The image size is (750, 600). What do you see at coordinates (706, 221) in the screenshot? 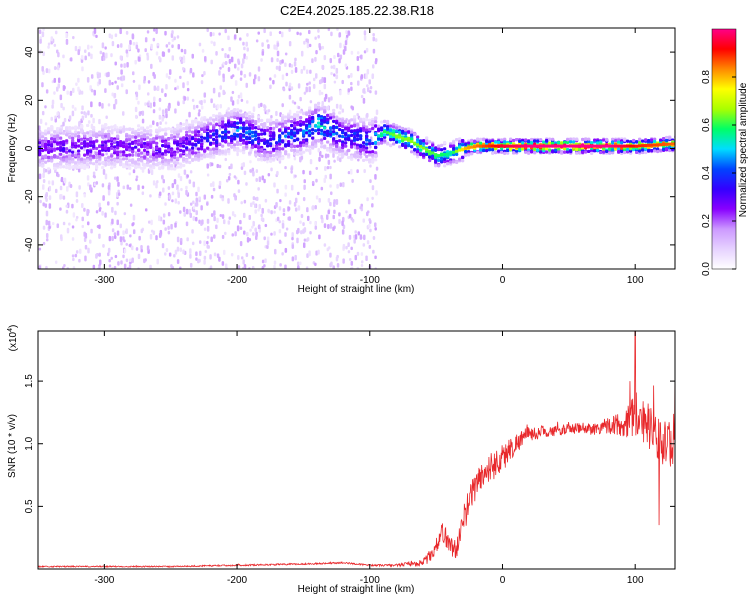
I see `colorbar-tick-label: 0.2` at bounding box center [706, 221].